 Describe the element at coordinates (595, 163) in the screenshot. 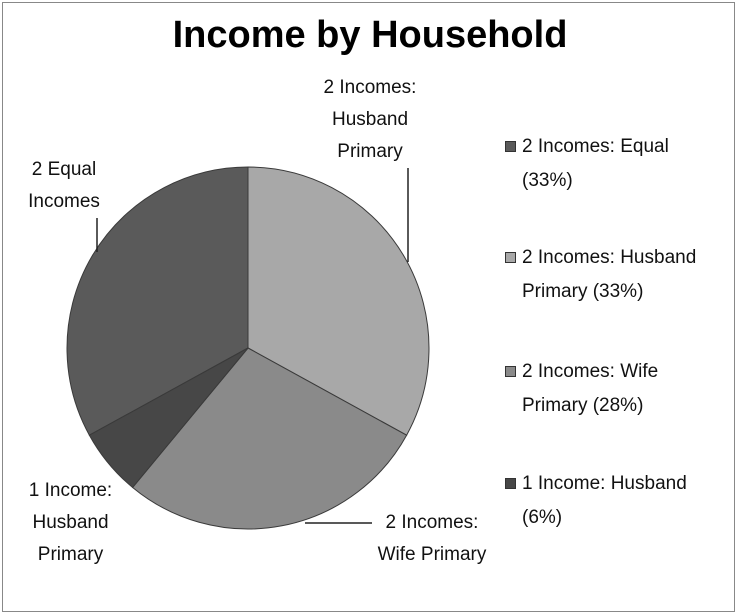

I see `legend-label: 2 Incomes: Equal (33%)` at that location.